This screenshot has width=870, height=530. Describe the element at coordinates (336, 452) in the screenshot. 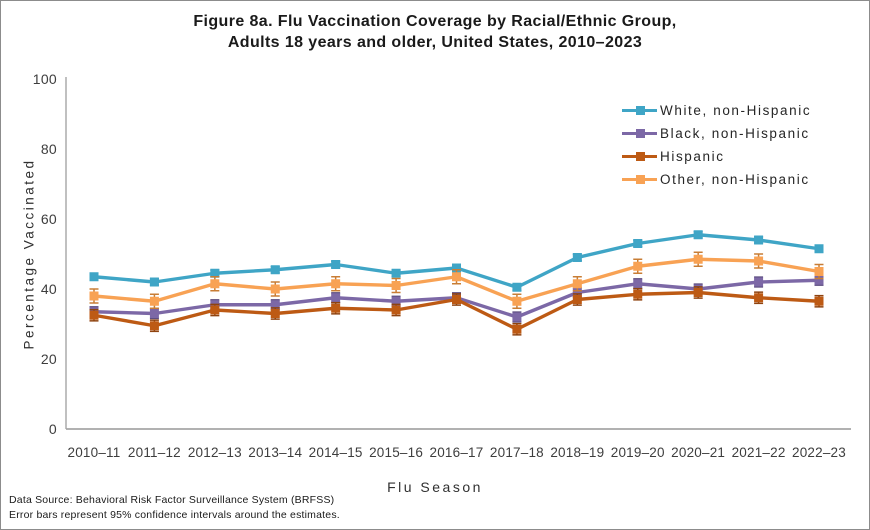

I see `x-tick-label: 2014–15` at that location.